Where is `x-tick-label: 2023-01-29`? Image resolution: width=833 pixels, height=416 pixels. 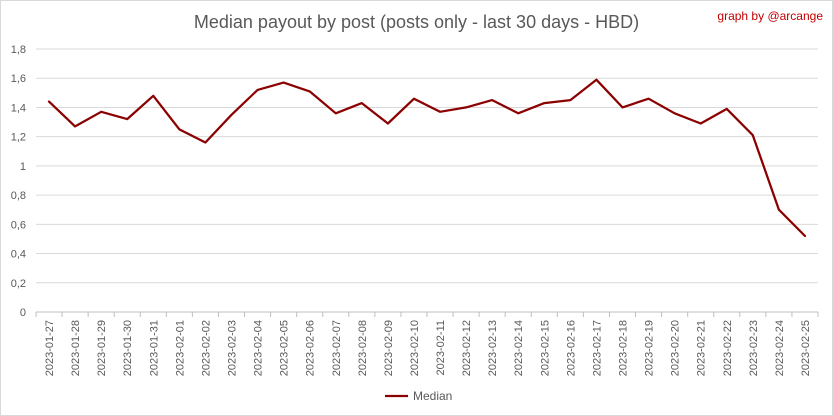
x-tick-label: 2023-01-29 is located at coordinates (102, 348).